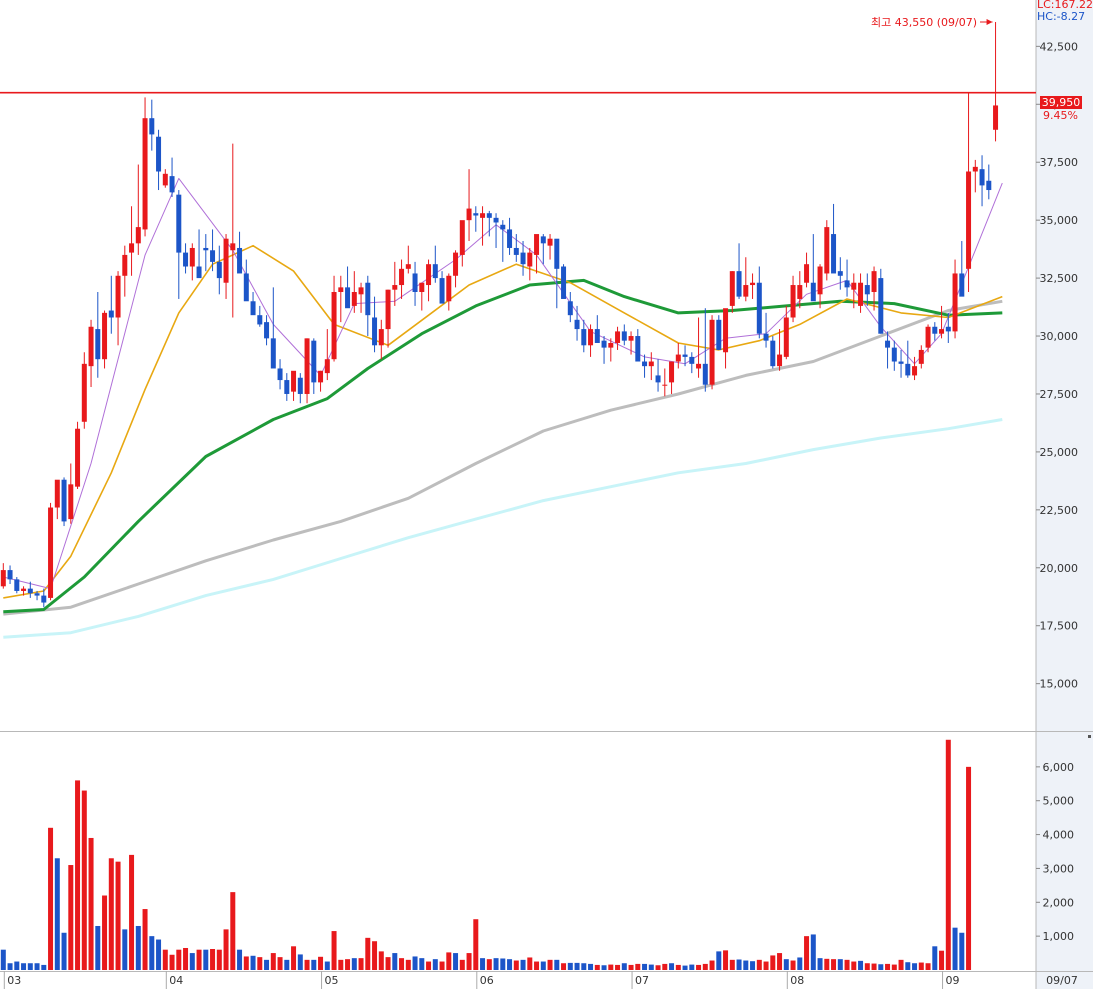 The image size is (1093, 989). Describe the element at coordinates (176, 980) in the screenshot. I see `month-tick-label: 04` at that location.